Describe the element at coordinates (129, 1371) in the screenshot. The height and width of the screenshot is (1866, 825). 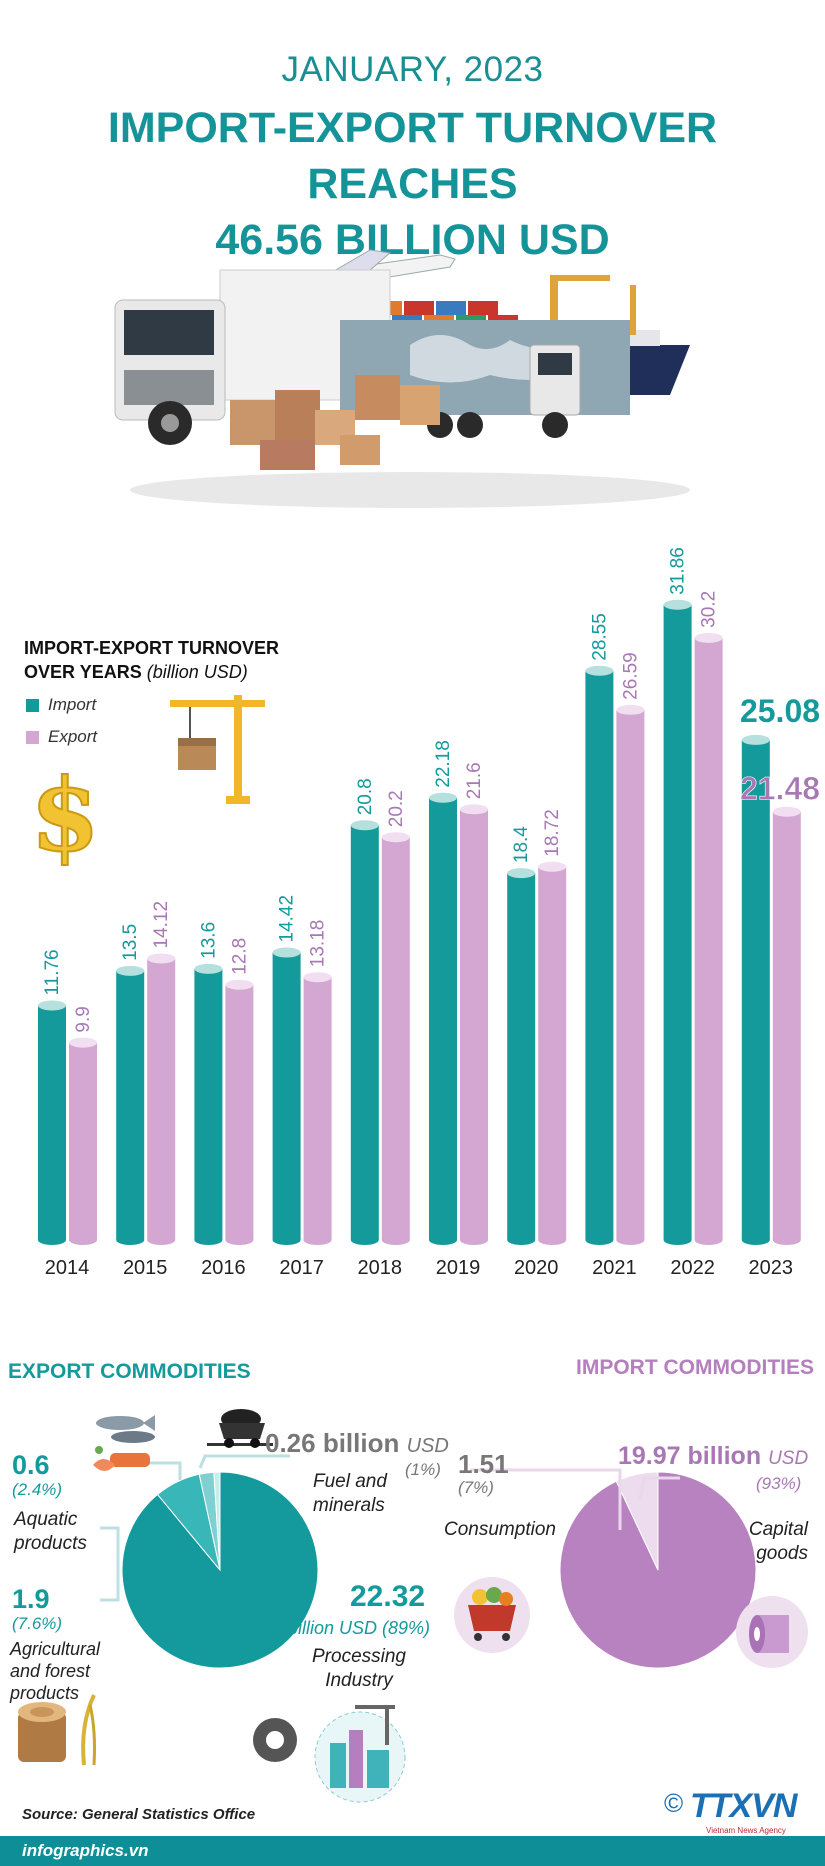
I see `export-commodities-heading: EXPORT COMMODITIES` at that location.